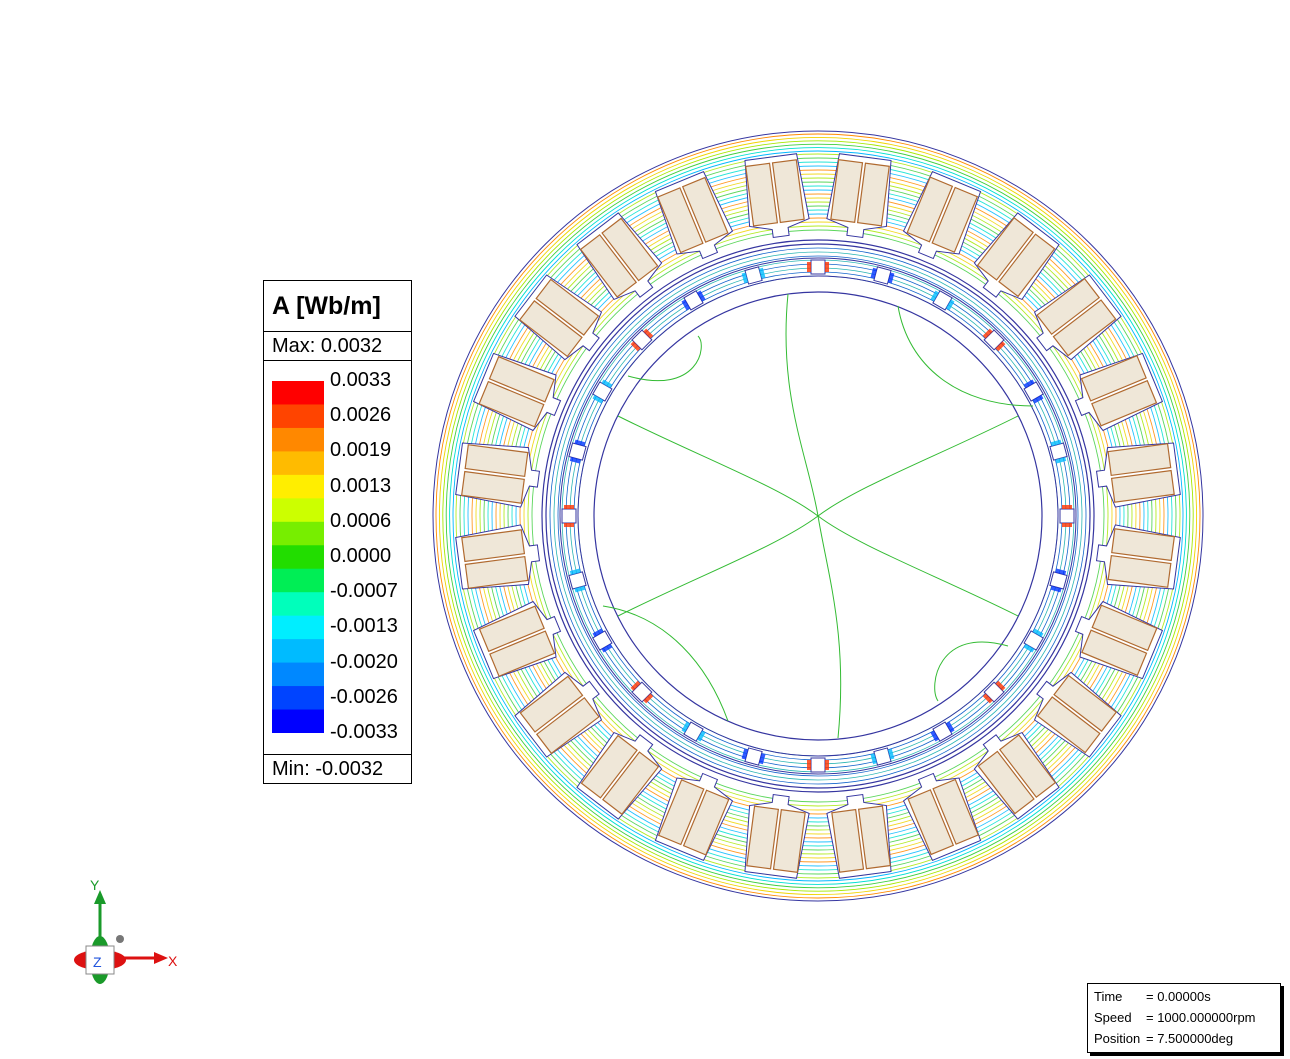  I want to click on info-time-value: = 0.00000s, so click(1178, 996).